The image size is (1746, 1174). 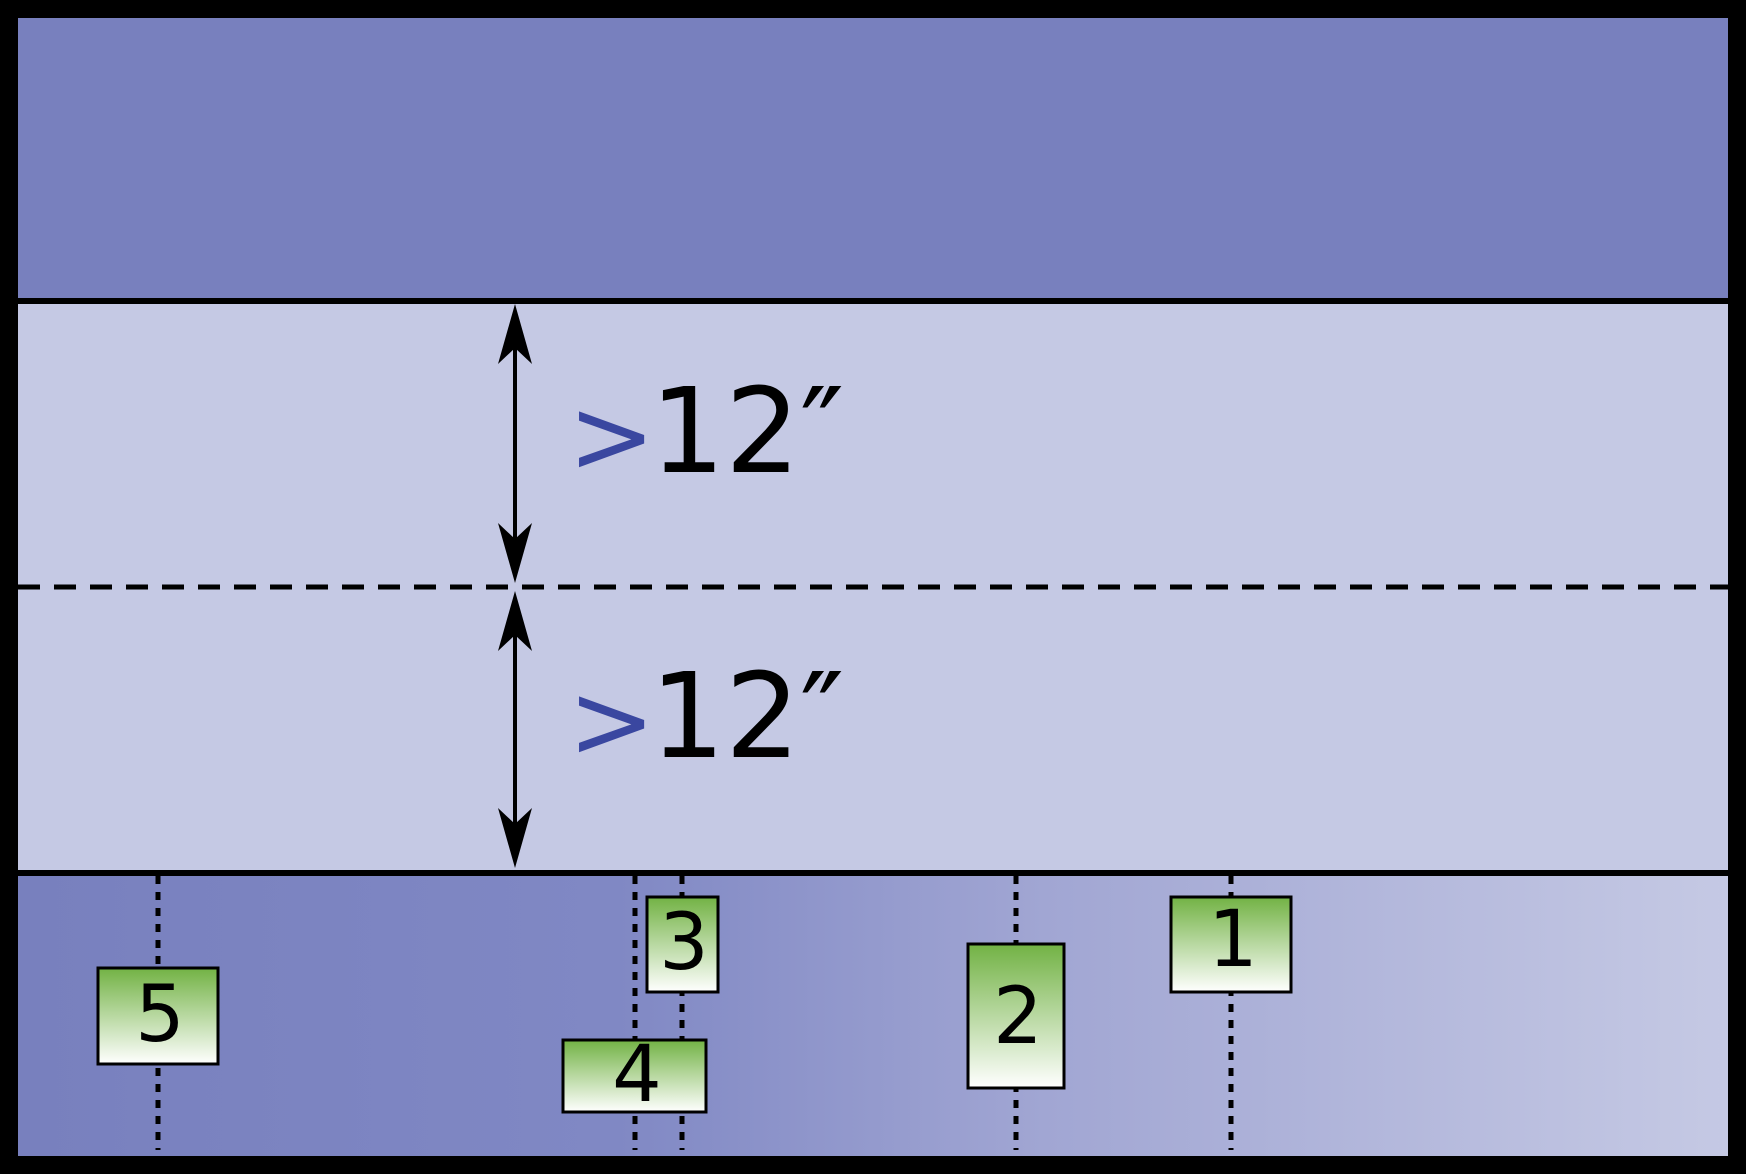 I want to click on upper-measurement-value: 12″, so click(x=747, y=431).